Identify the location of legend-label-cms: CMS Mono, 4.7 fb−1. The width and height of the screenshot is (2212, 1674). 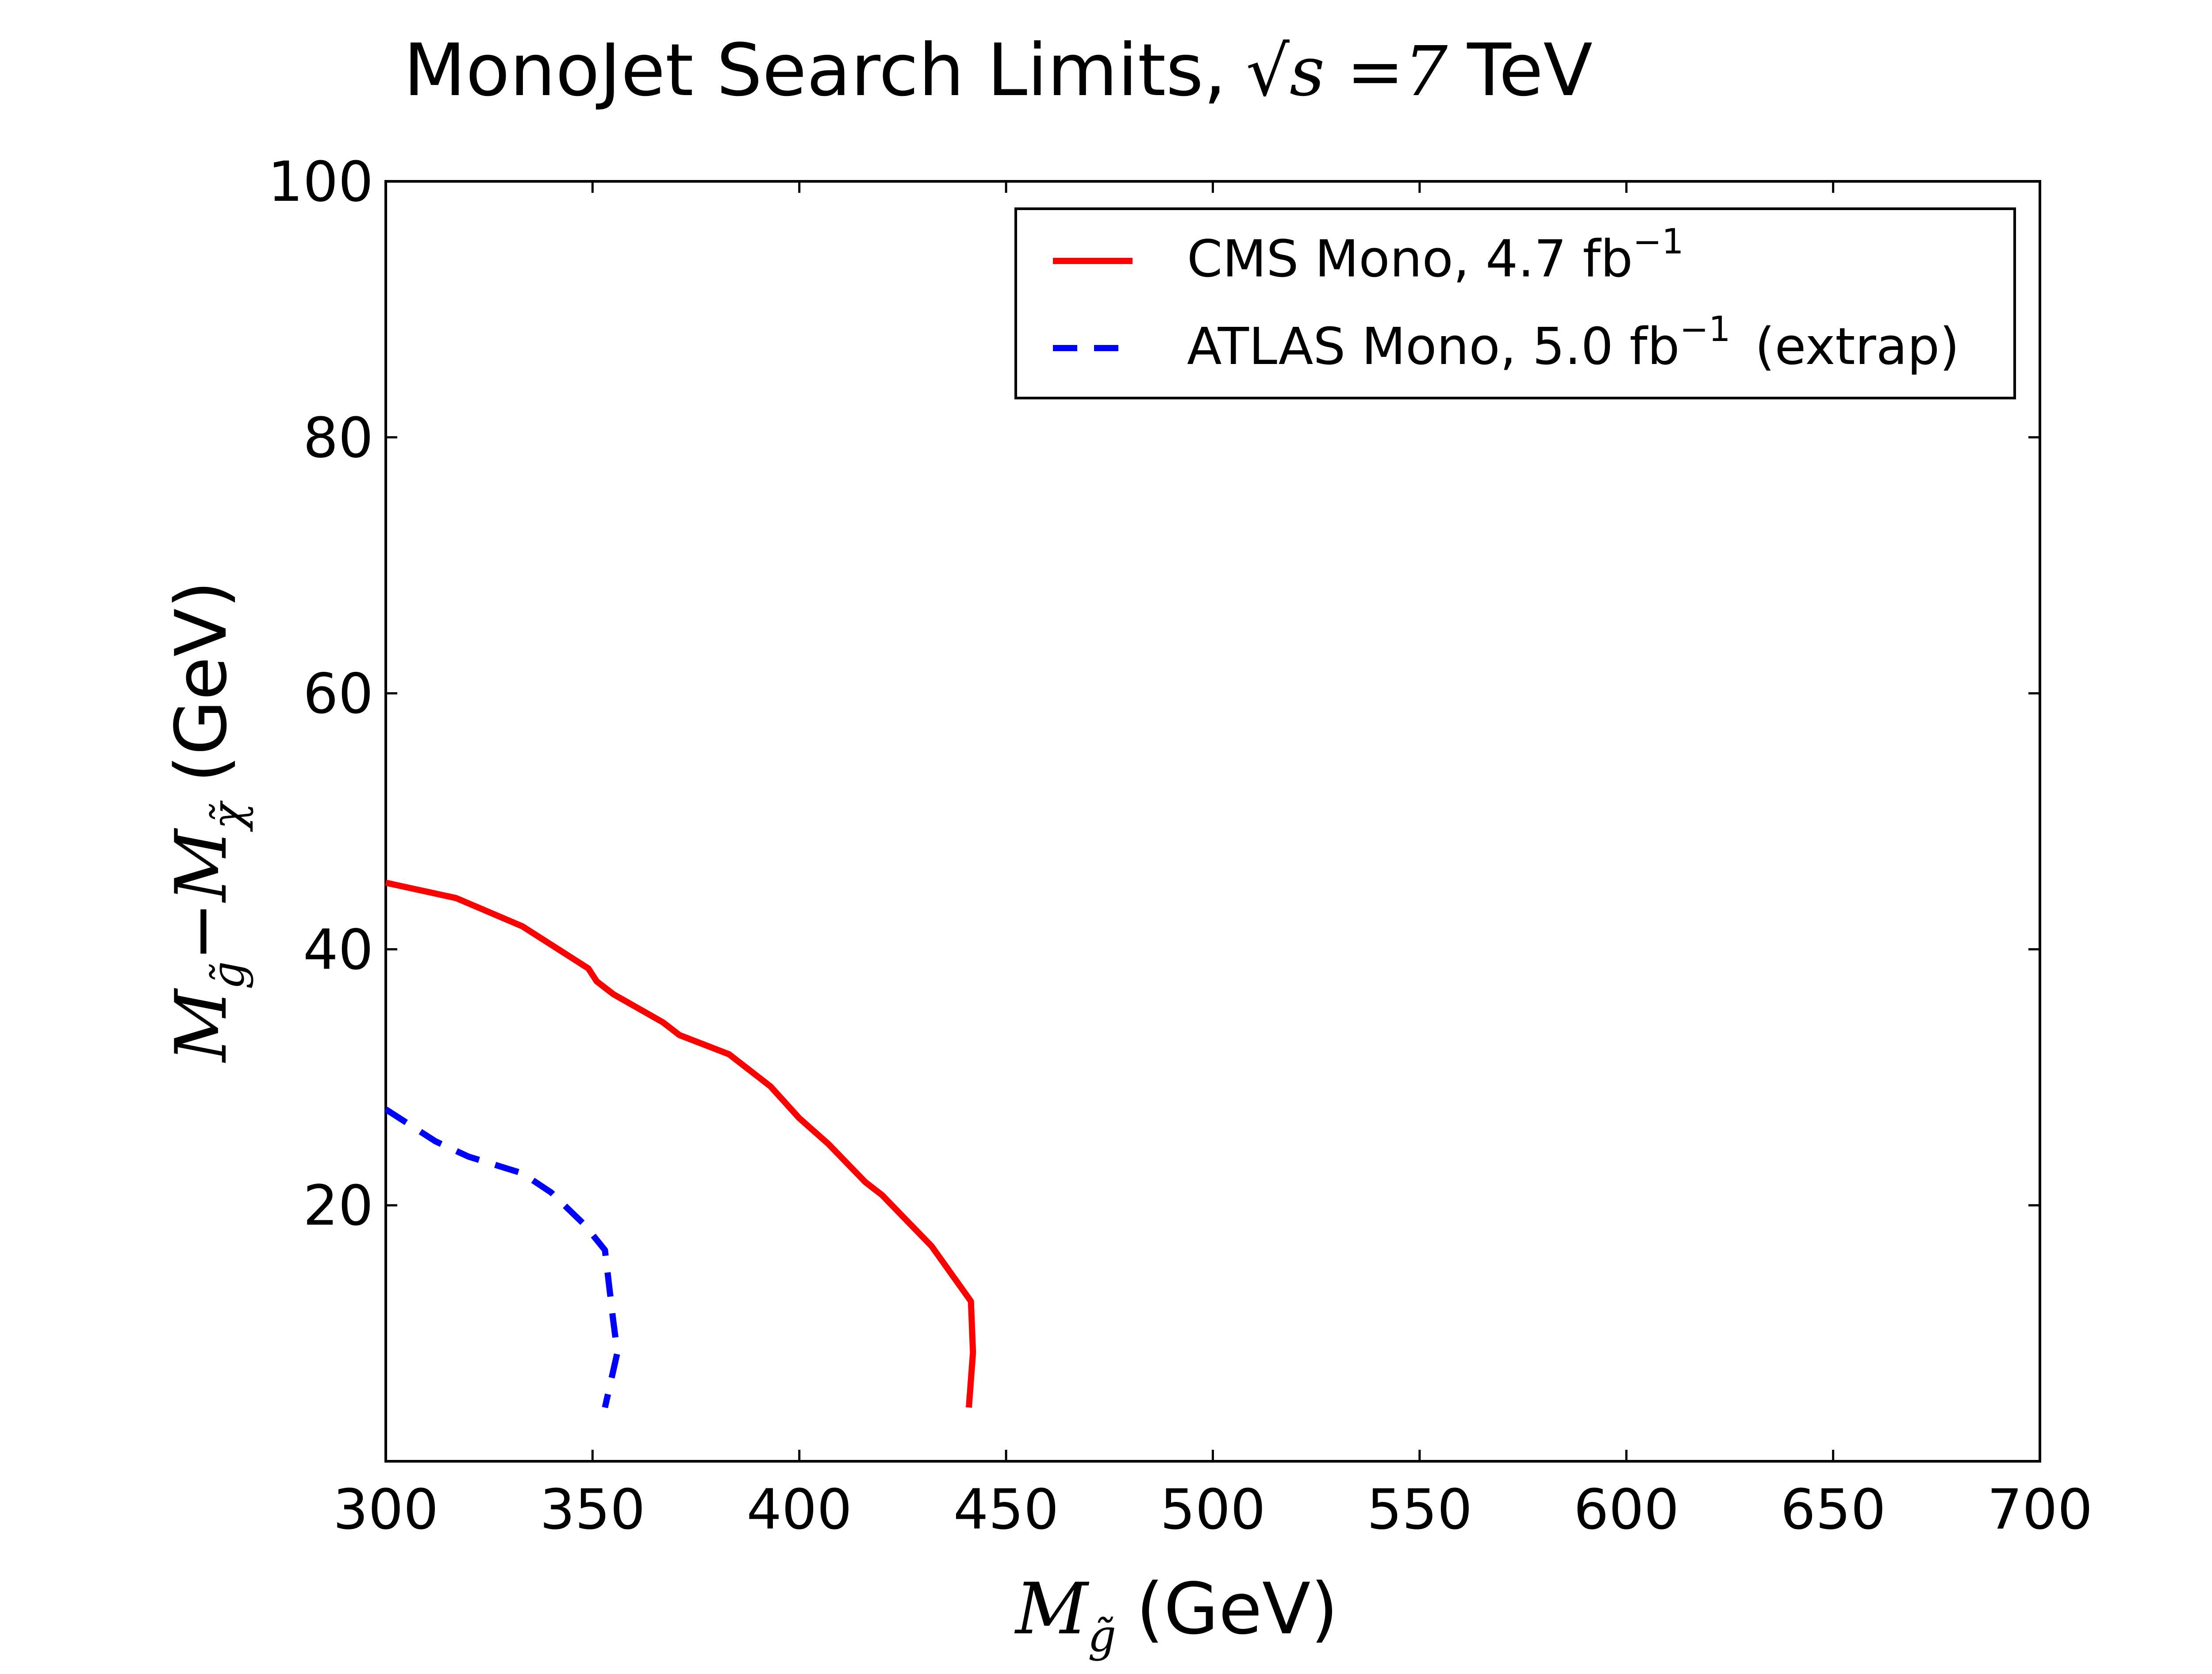
(1436, 255).